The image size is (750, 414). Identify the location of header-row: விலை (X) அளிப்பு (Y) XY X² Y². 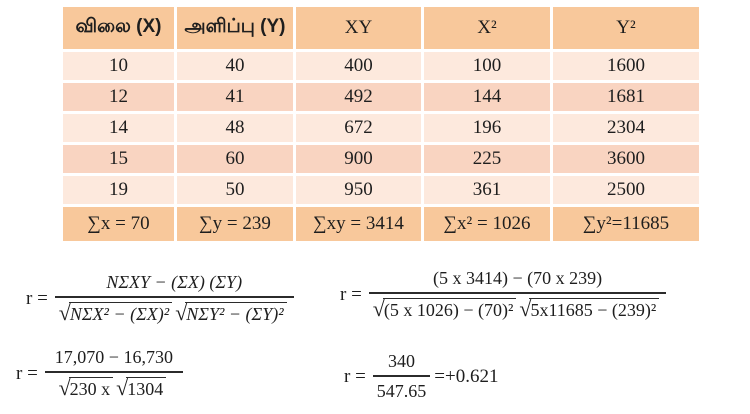
(381, 28).